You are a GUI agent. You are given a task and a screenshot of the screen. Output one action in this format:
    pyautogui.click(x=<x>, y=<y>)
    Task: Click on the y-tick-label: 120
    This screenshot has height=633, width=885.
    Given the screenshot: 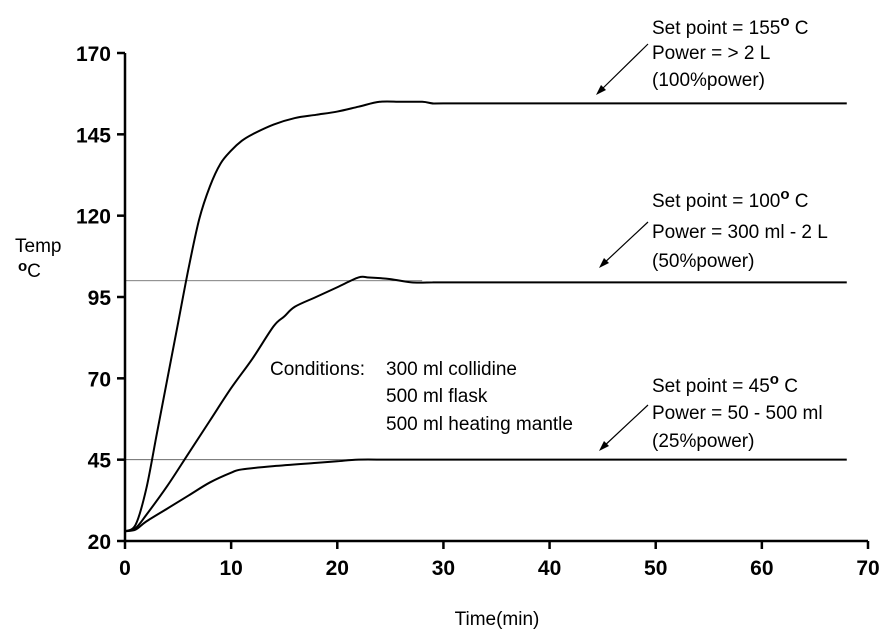 What is the action you would take?
    pyautogui.click(x=93, y=217)
    